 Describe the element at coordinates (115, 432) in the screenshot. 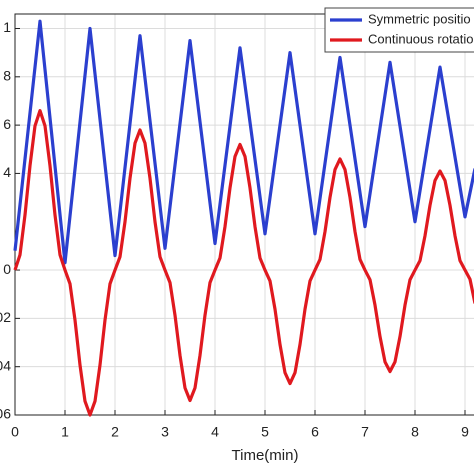

I see `x-tick-label: 2` at that location.